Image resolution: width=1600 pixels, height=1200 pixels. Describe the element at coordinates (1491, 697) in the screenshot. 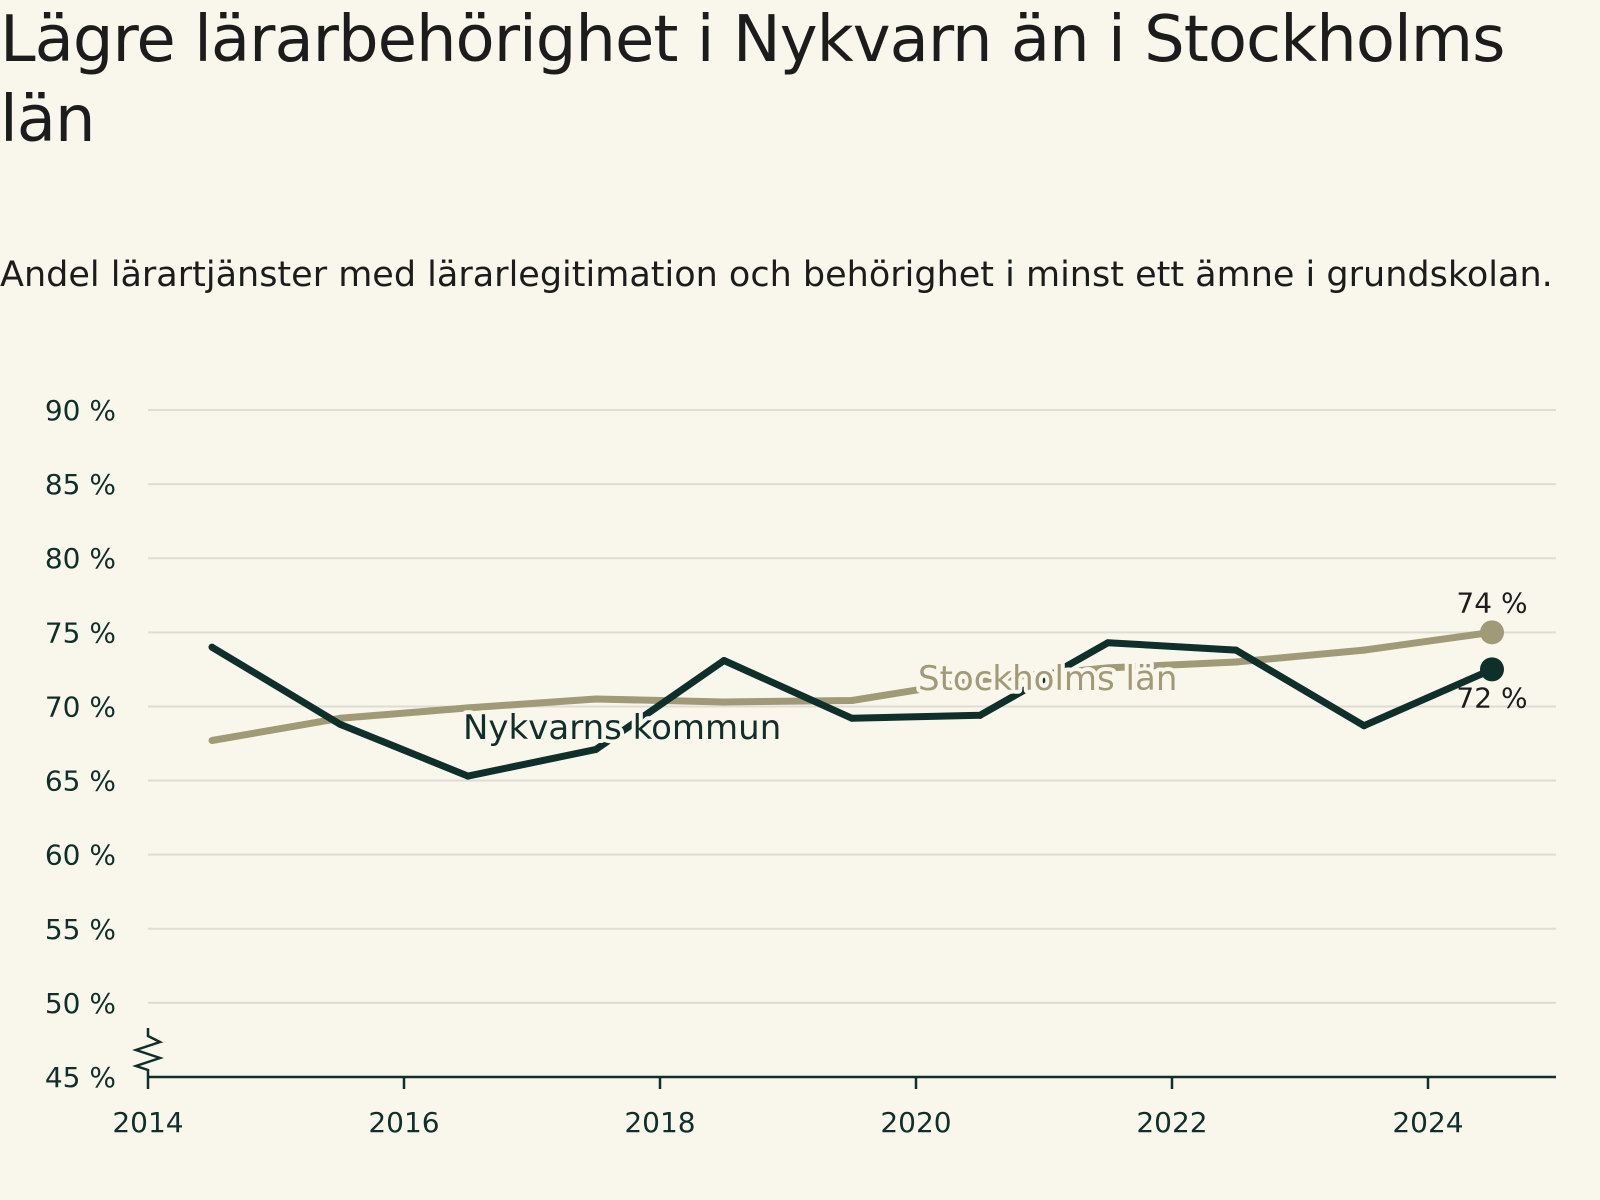

I see `nykvarn-end-label: 72 %` at that location.